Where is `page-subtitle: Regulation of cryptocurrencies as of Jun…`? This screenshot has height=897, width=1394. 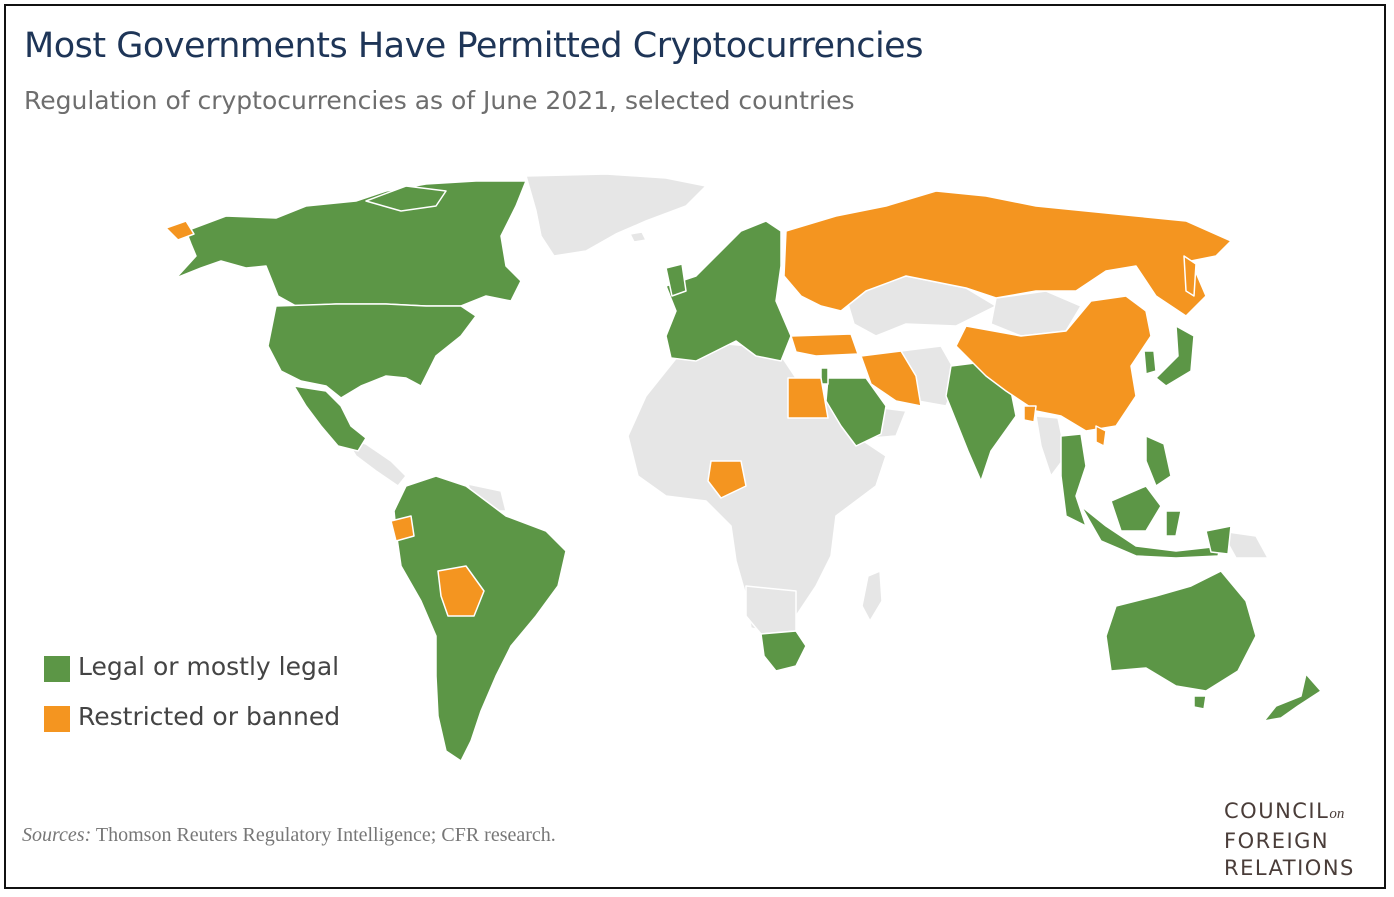 page-subtitle: Regulation of cryptocurrencies as of Jun… is located at coordinates (439, 100).